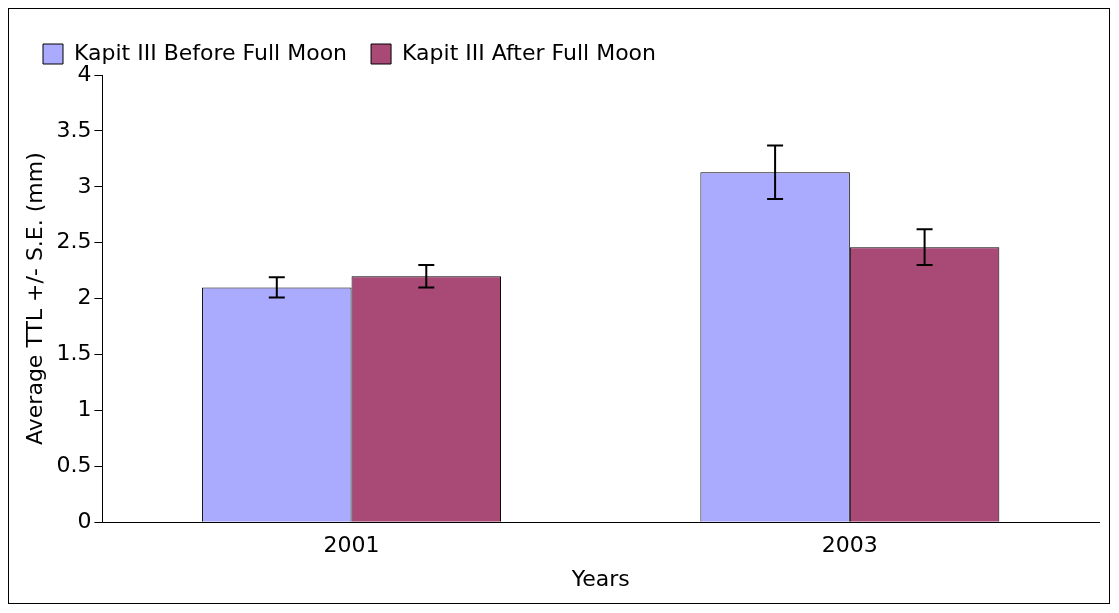  I want to click on y-tick-label: 2, so click(84, 297).